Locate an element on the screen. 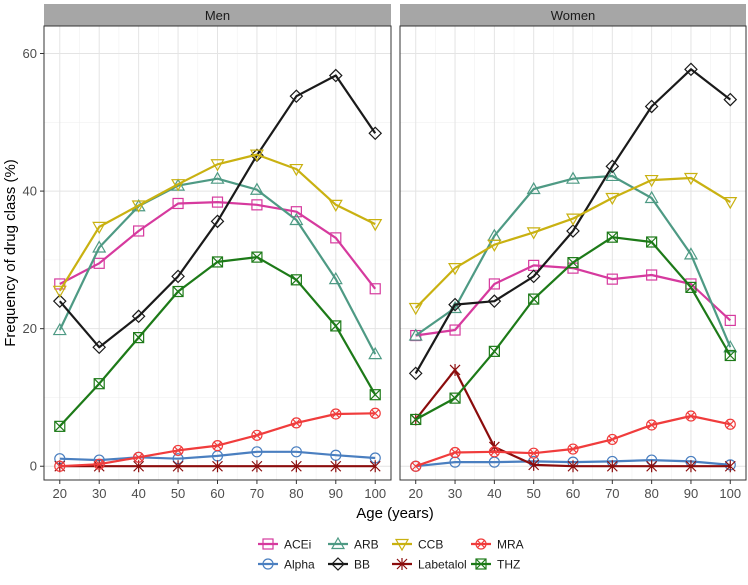  x-tick-label: 70 is located at coordinates (612, 493).